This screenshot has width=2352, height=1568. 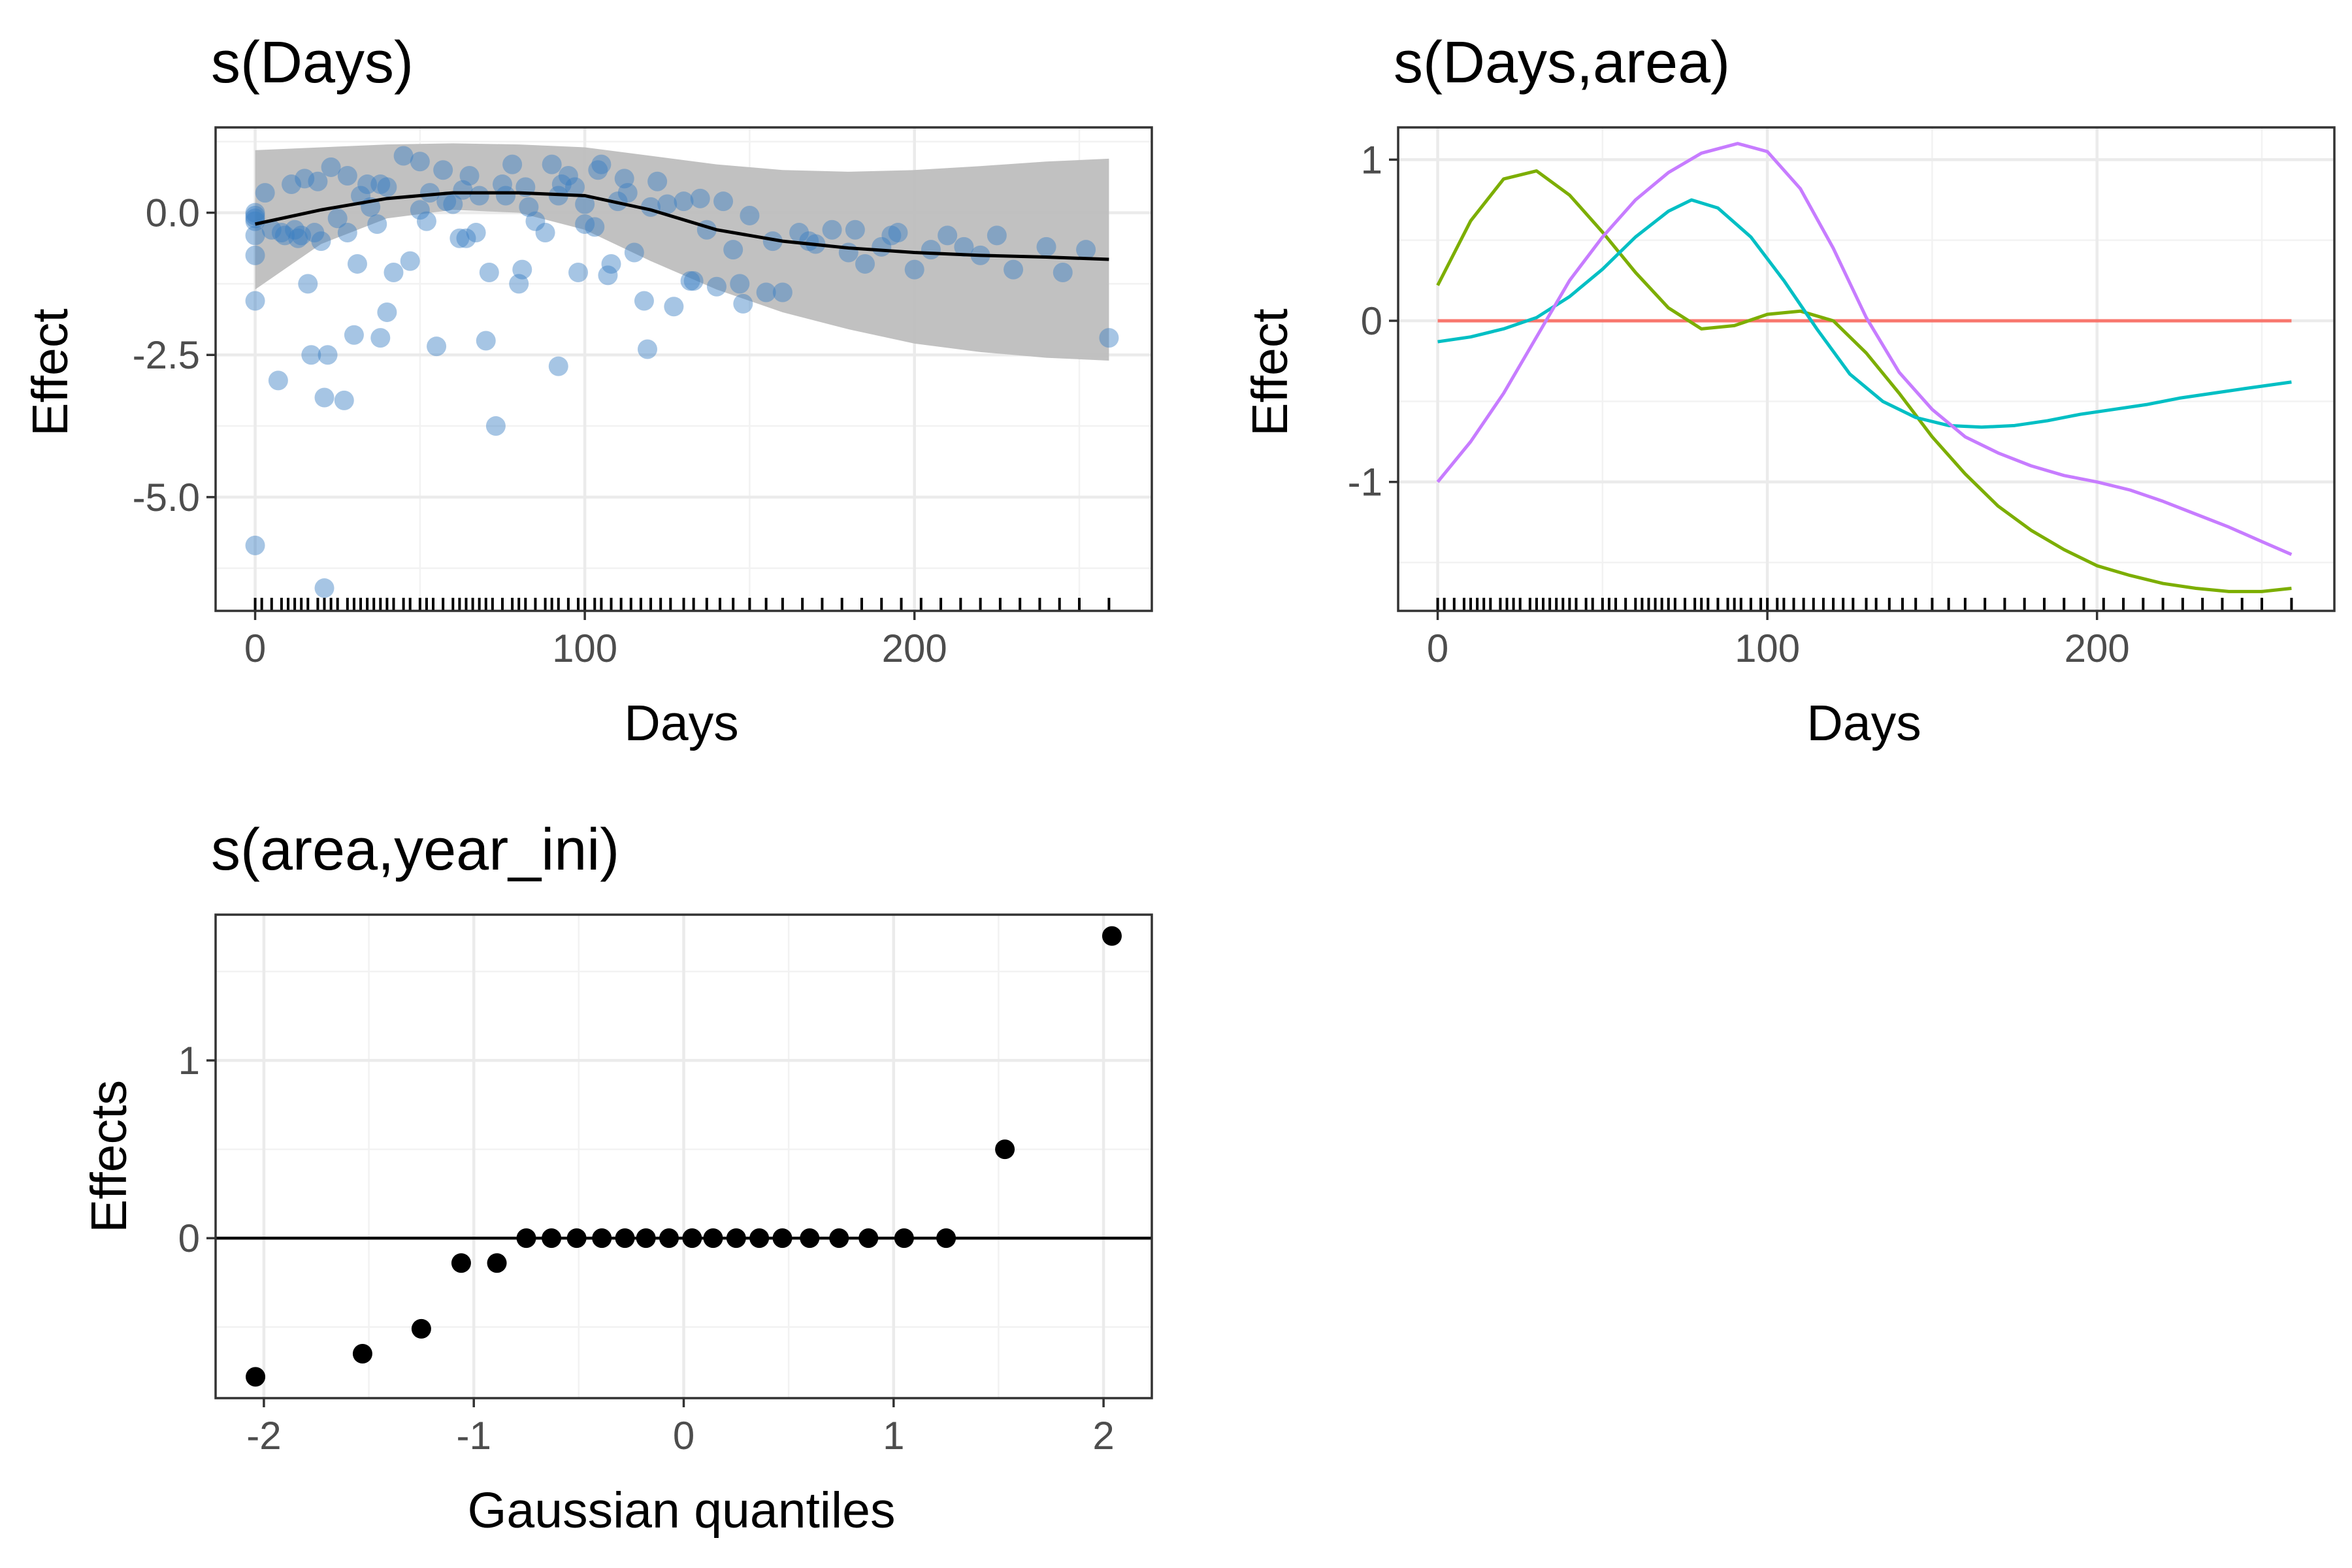 I want to click on confidence-ribbon, so click(x=682, y=252).